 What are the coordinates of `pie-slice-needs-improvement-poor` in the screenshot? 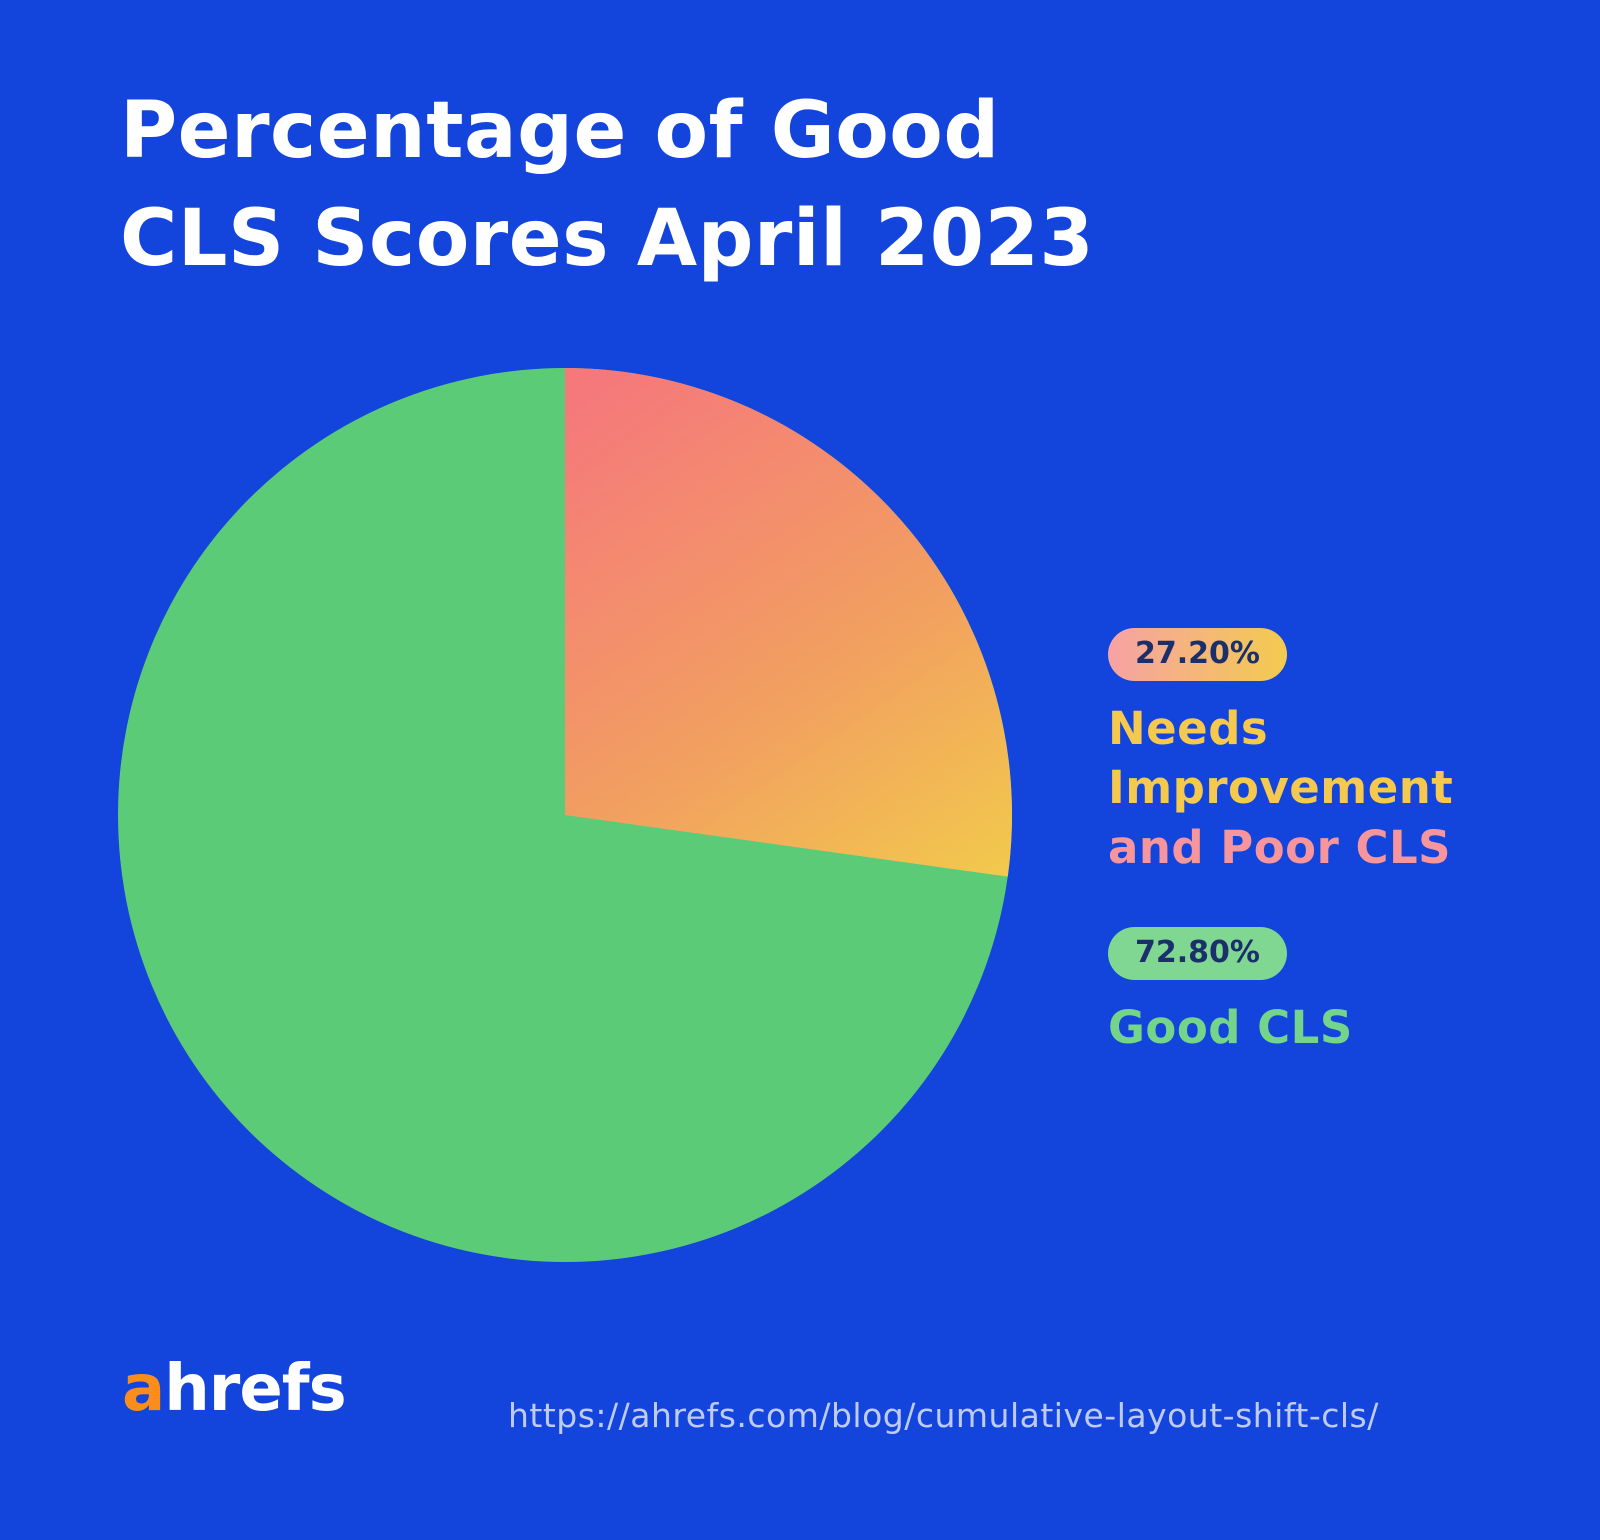 It's located at (788, 622).